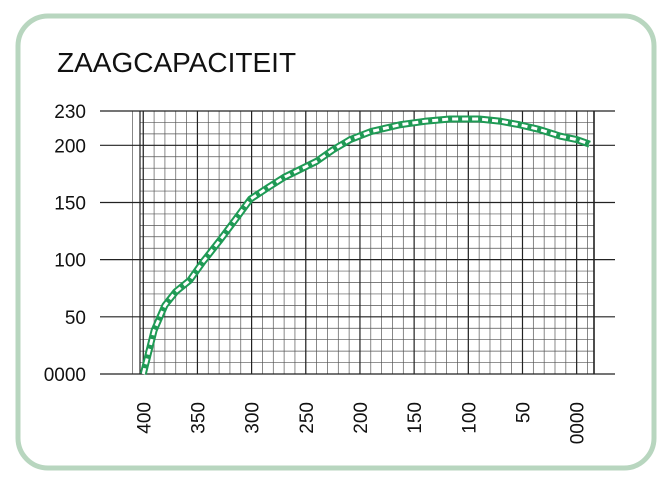 This screenshot has width=666, height=492. Describe the element at coordinates (70, 112) in the screenshot. I see `y-tick-label: 230` at that location.